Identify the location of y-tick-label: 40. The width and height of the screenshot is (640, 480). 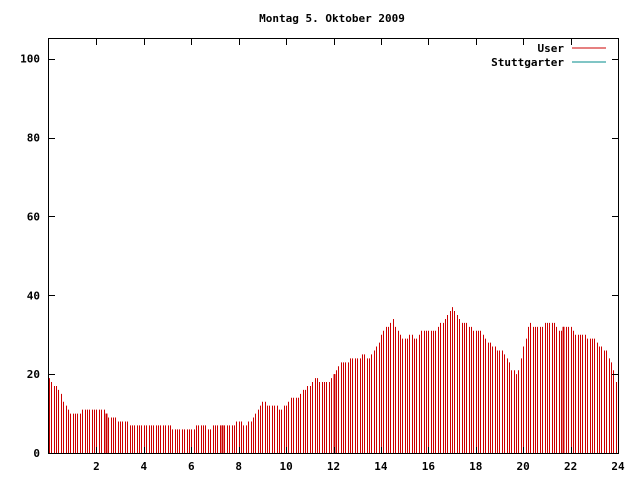
(33, 295).